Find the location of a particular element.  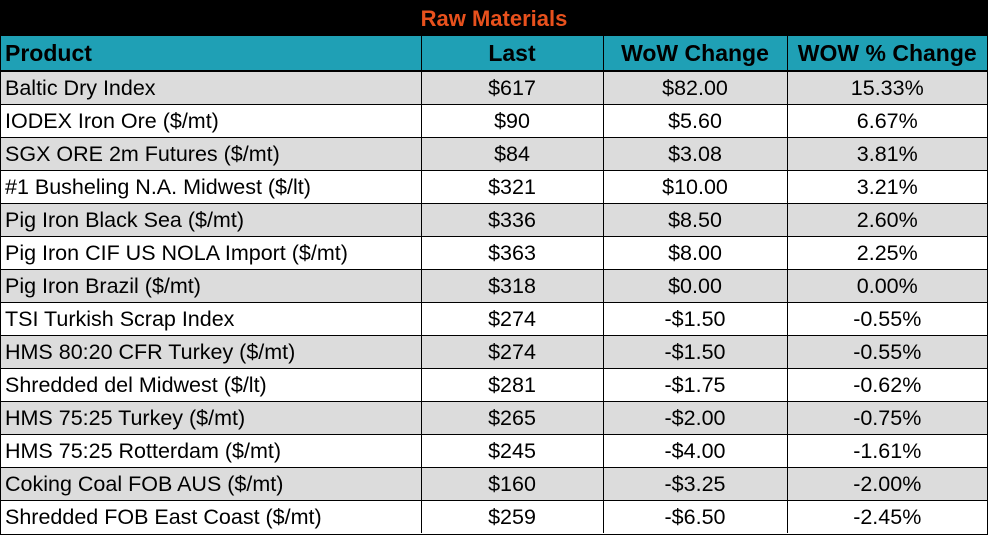

header-row: Product Last WoW Change WOW % Change is located at coordinates (494, 54).